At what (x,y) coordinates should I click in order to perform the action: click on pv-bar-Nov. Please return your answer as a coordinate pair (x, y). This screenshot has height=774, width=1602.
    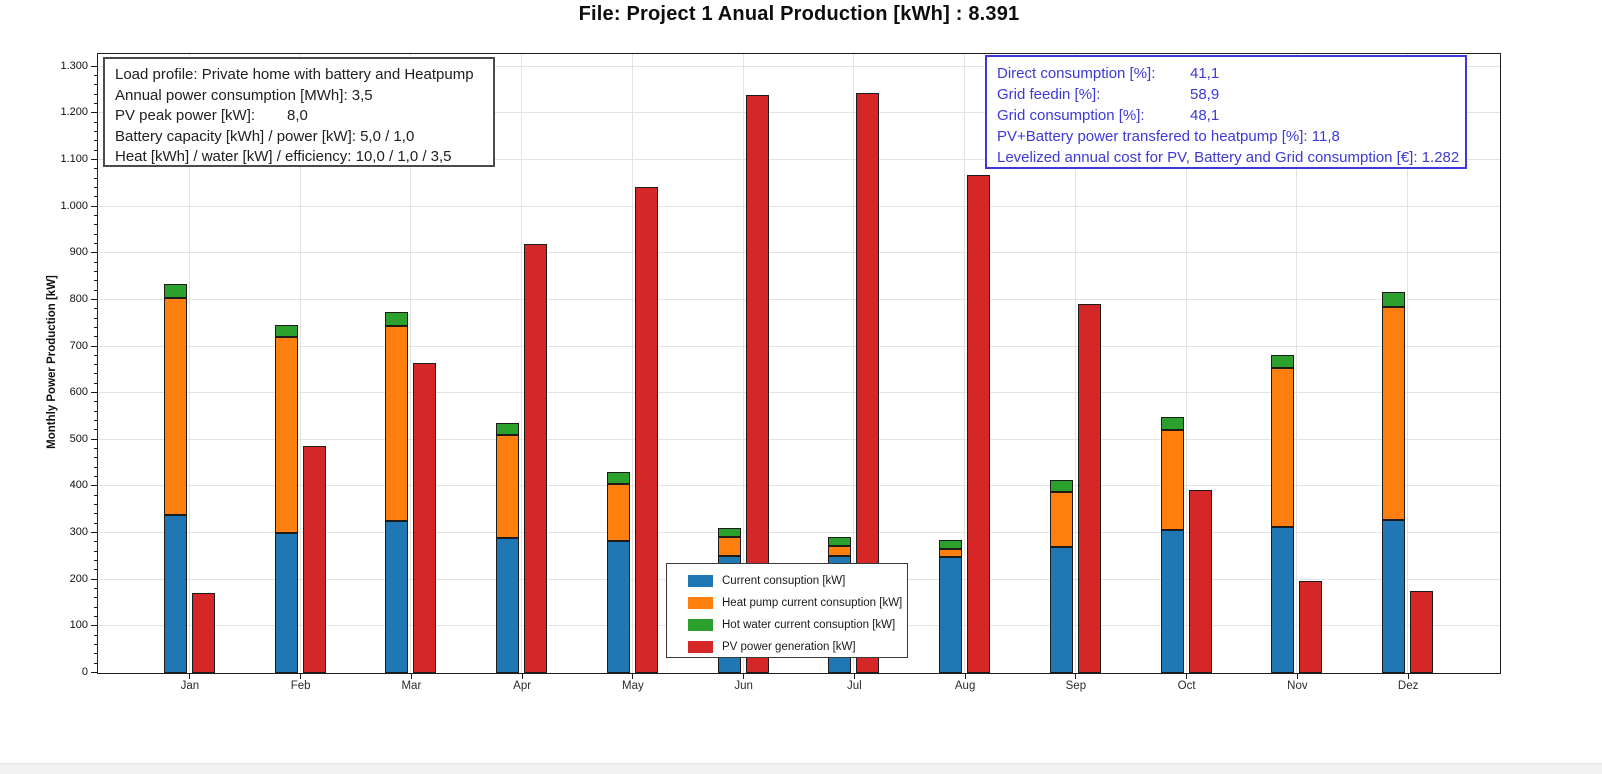
    Looking at the image, I should click on (1311, 627).